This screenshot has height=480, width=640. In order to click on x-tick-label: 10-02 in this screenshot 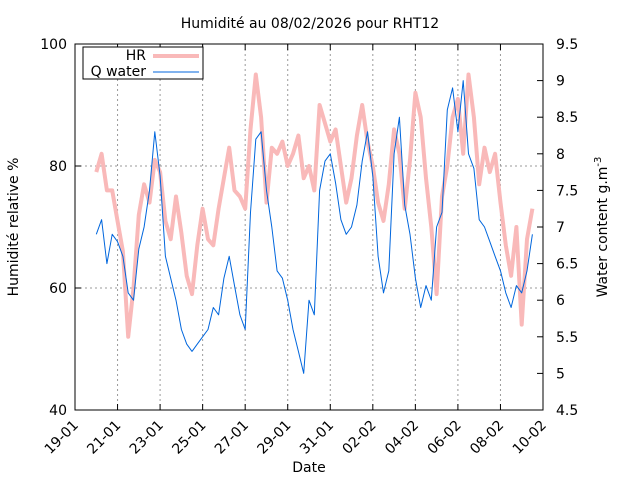, I will do `click(530, 438)`.